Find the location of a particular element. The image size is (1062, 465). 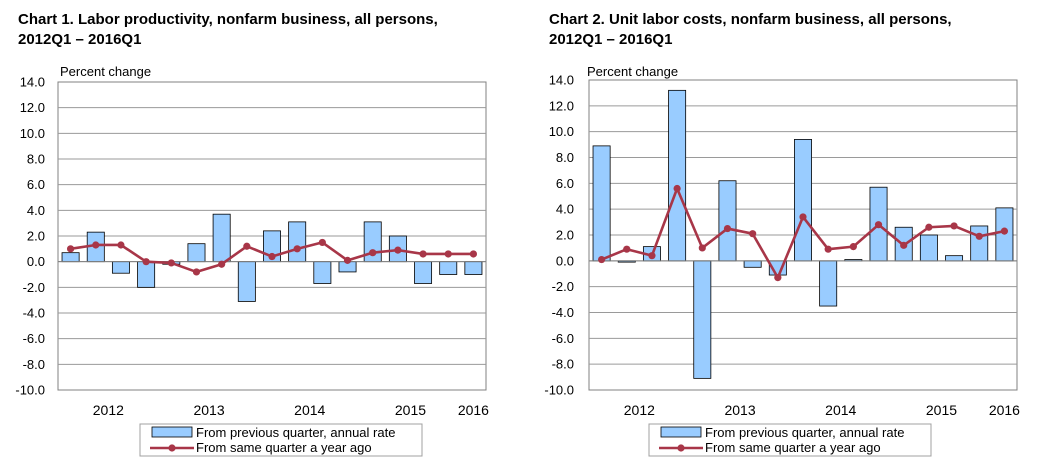

y-tick-label: 8.0 is located at coordinates (36, 159).